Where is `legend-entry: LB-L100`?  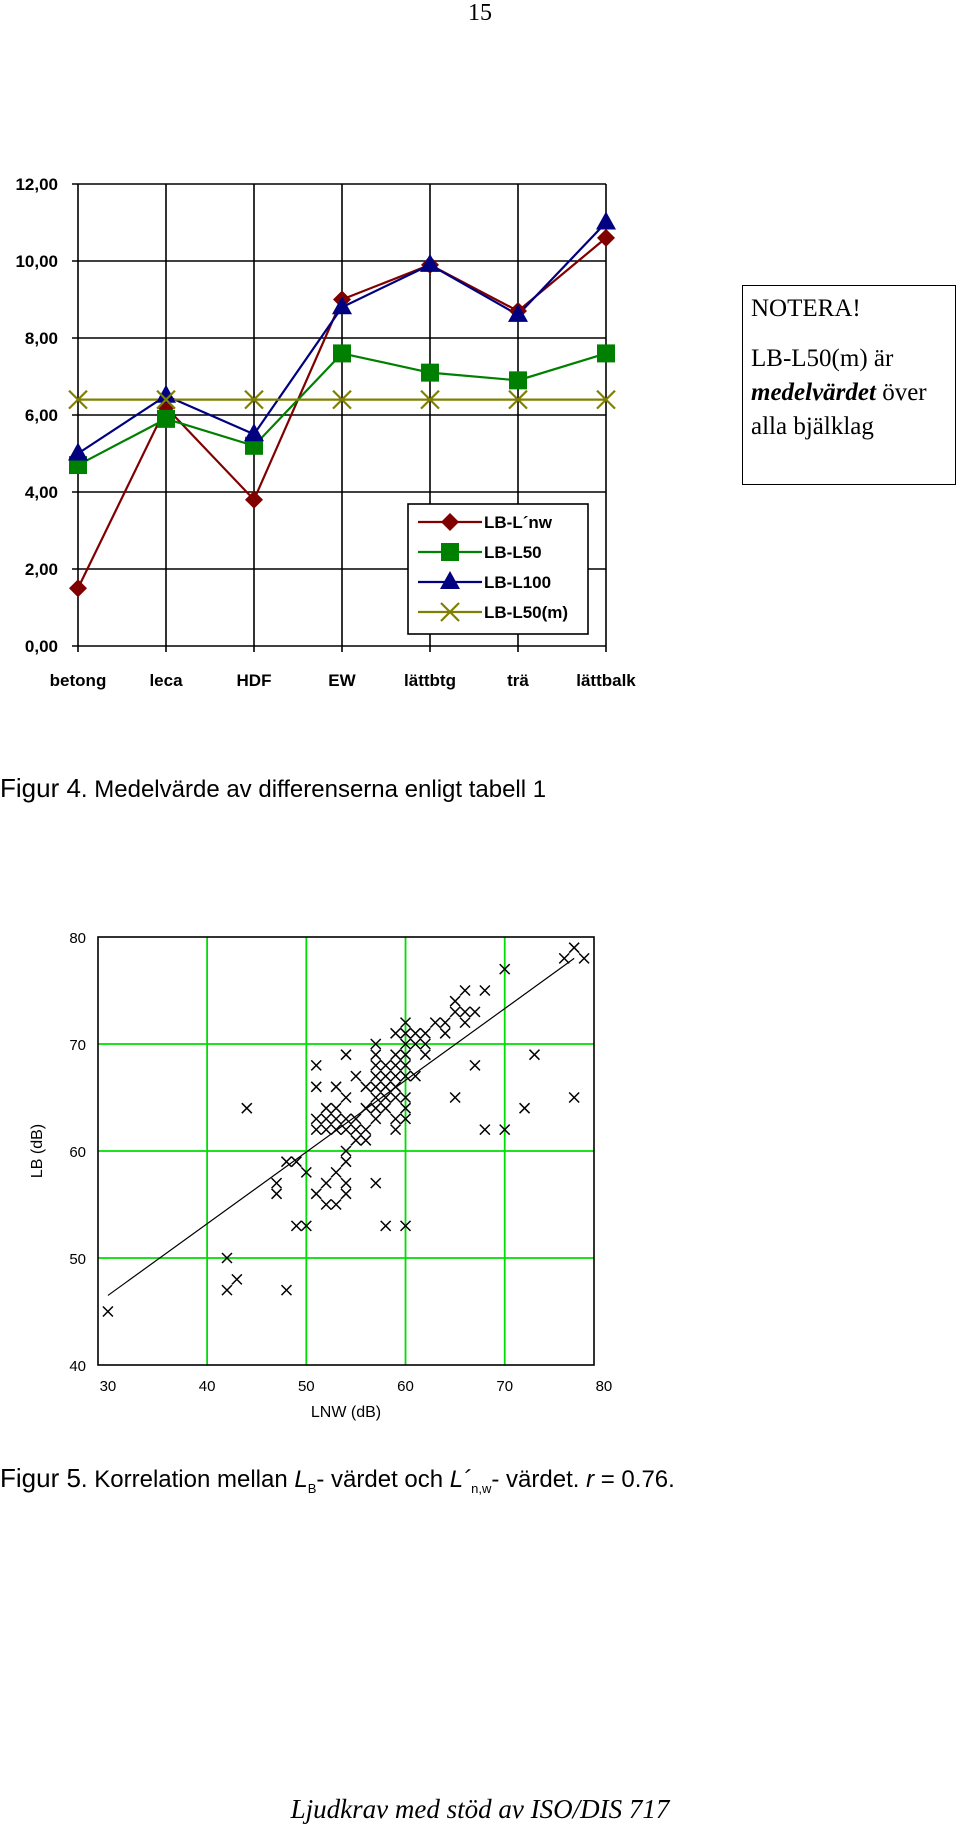 legend-entry: LB-L100 is located at coordinates (517, 582).